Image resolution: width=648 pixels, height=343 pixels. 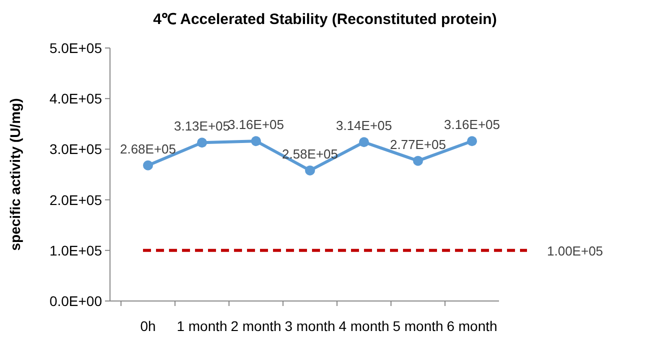 I want to click on x-tick-label: 1 month, so click(x=202, y=326).